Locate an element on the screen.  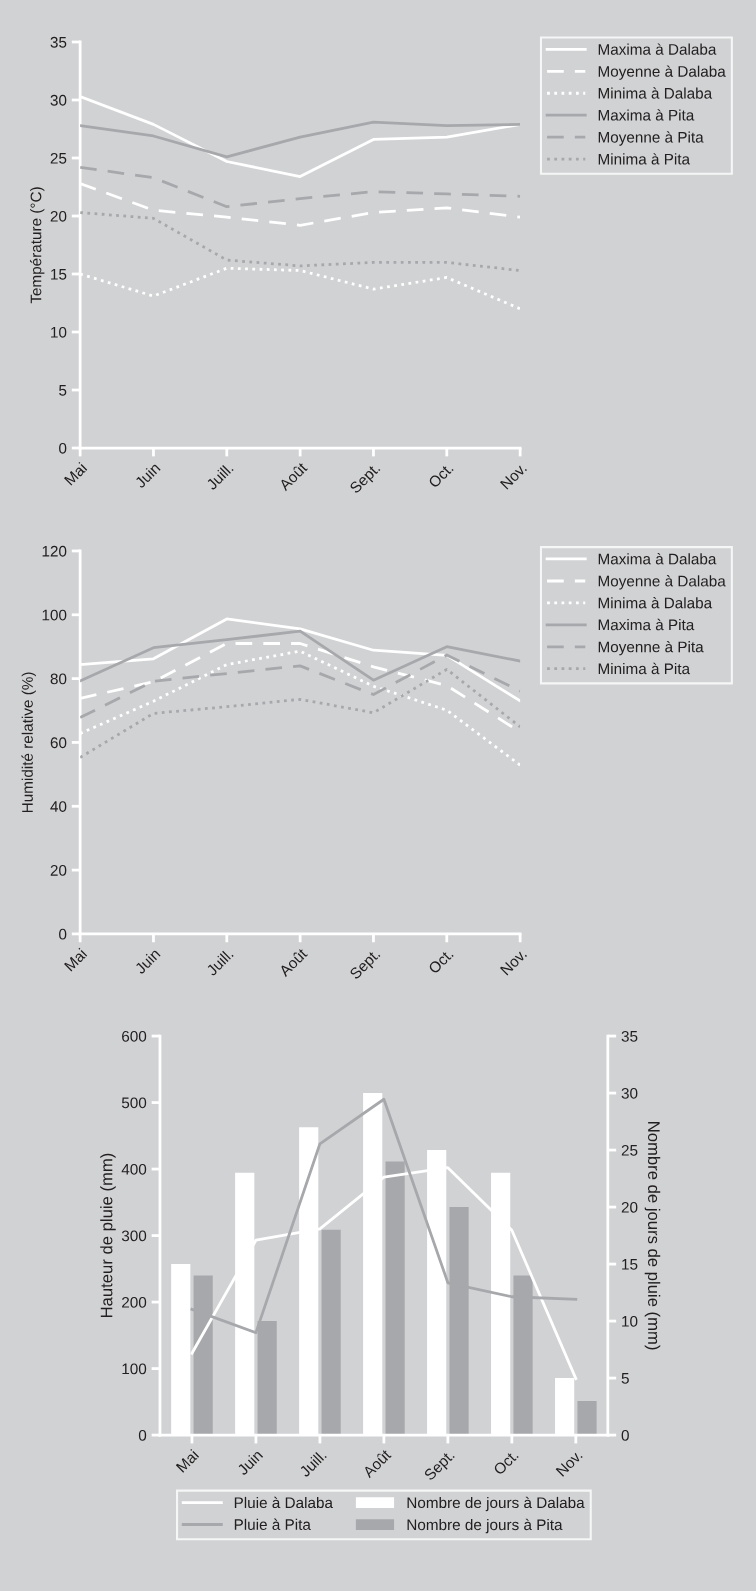
y-tick-label: 10 is located at coordinates (59, 332).